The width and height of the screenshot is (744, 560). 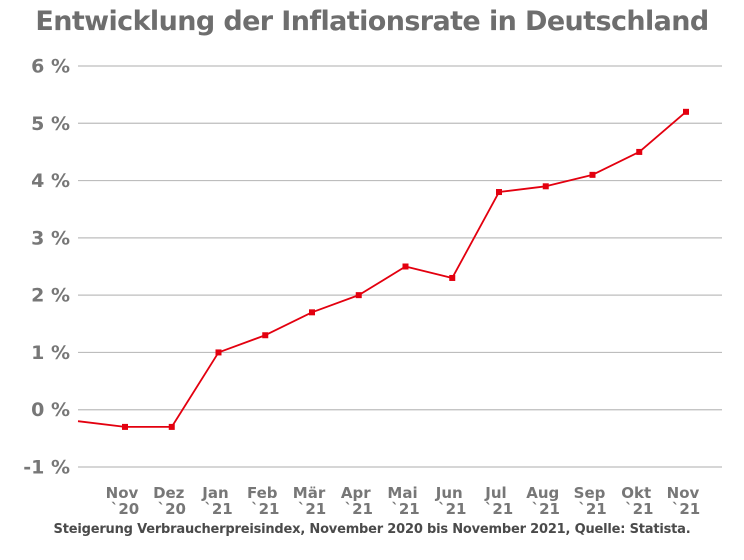 What do you see at coordinates (356, 493) in the screenshot?
I see `x-tick-label-month: Apr` at bounding box center [356, 493].